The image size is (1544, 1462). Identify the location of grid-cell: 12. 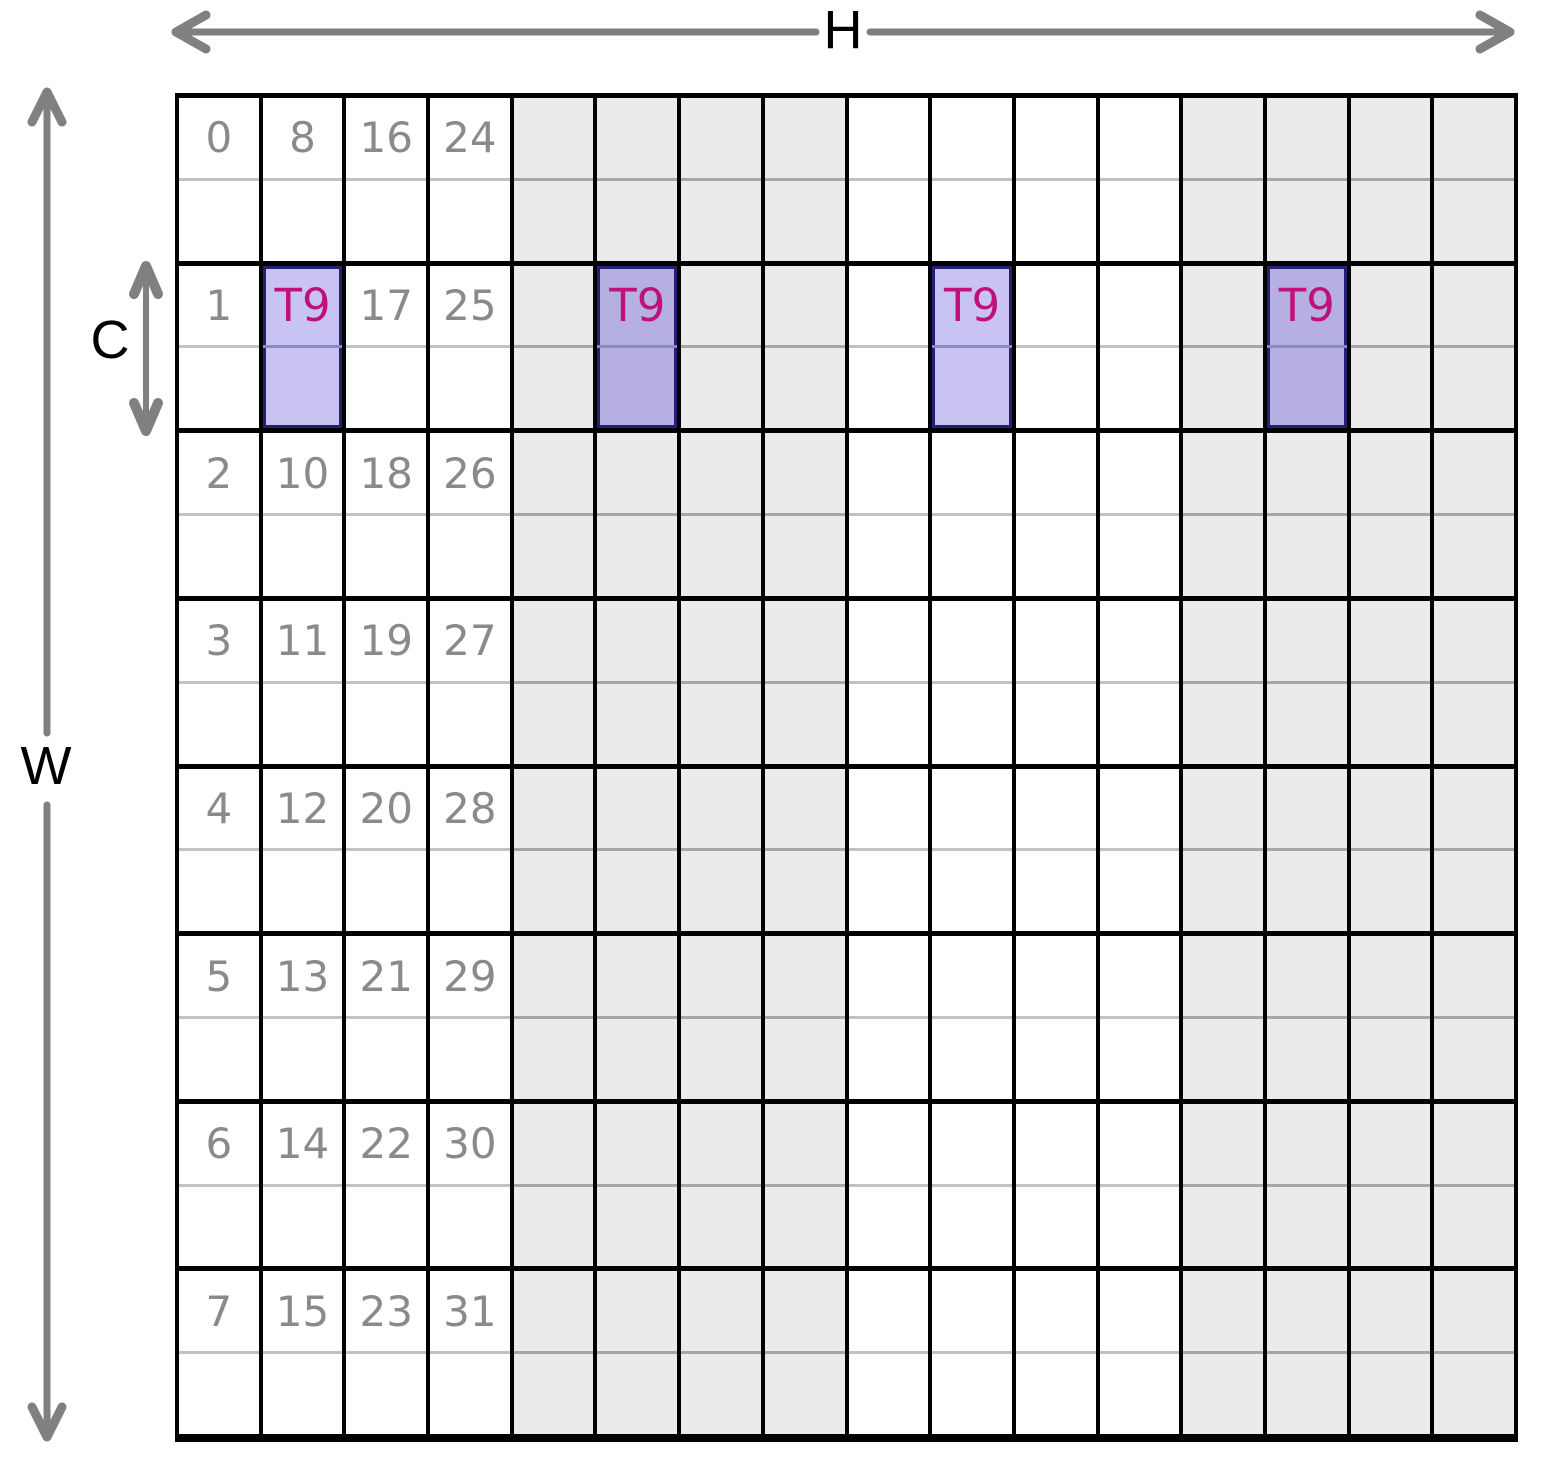
(304, 850).